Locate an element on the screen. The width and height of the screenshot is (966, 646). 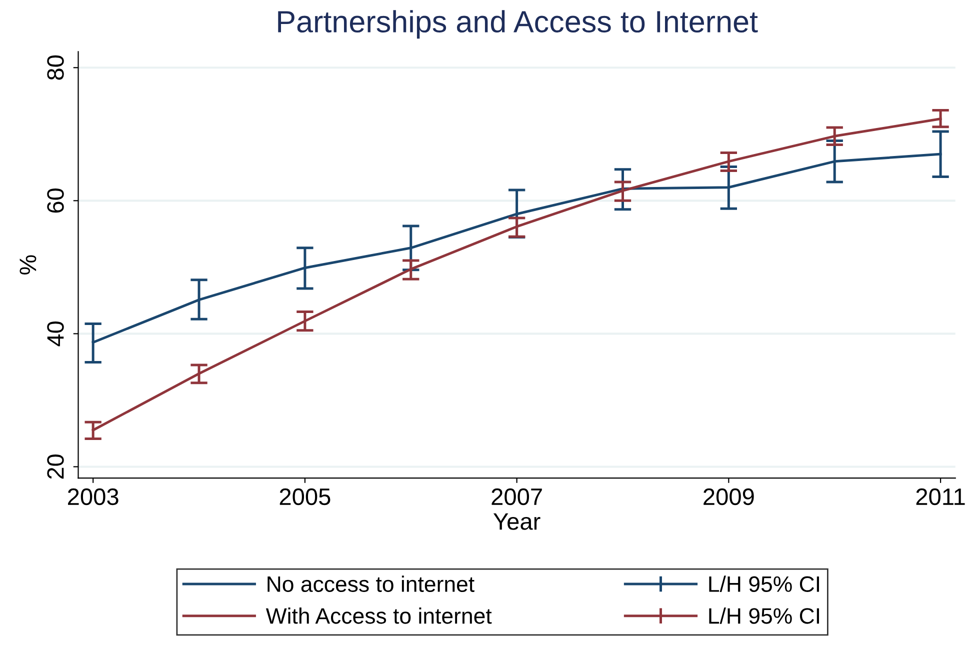
y-tick-label: 20 is located at coordinates (55, 466).